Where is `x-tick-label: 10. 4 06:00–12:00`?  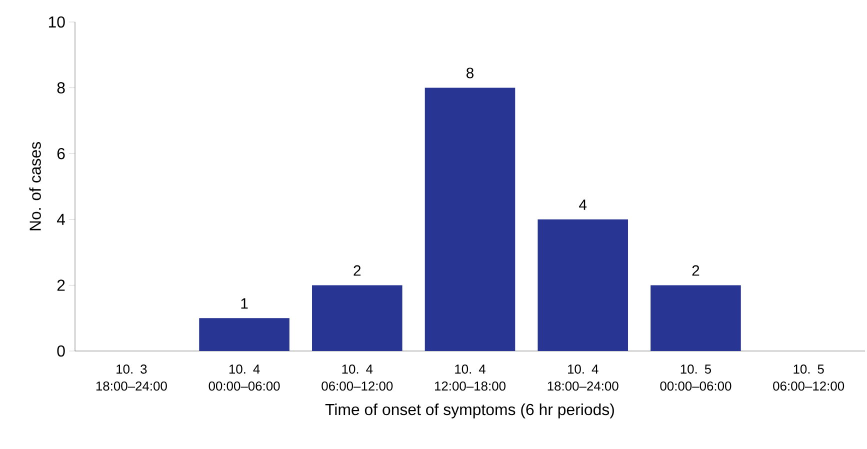
x-tick-label: 10. 4 06:00–12:00 is located at coordinates (357, 377).